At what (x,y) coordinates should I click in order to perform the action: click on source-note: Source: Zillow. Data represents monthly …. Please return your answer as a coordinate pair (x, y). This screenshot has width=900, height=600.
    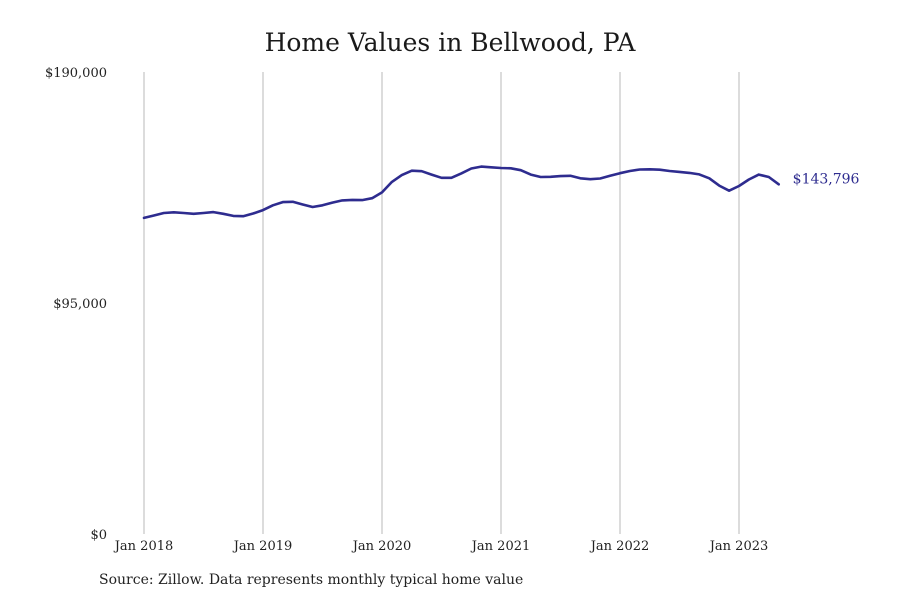
    Looking at the image, I should click on (311, 580).